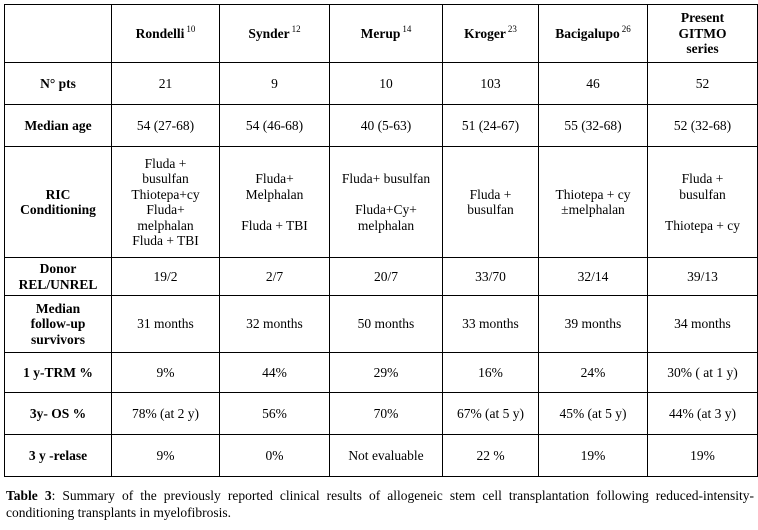  I want to click on row-label: RIC Conditioning, so click(58, 202).